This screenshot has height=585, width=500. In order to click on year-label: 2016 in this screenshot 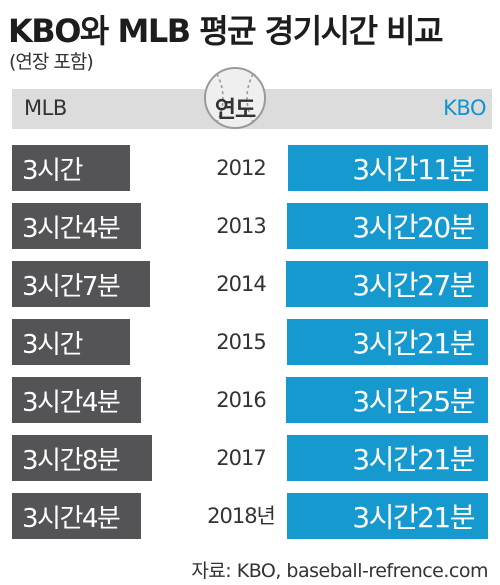, I will do `click(241, 400)`.